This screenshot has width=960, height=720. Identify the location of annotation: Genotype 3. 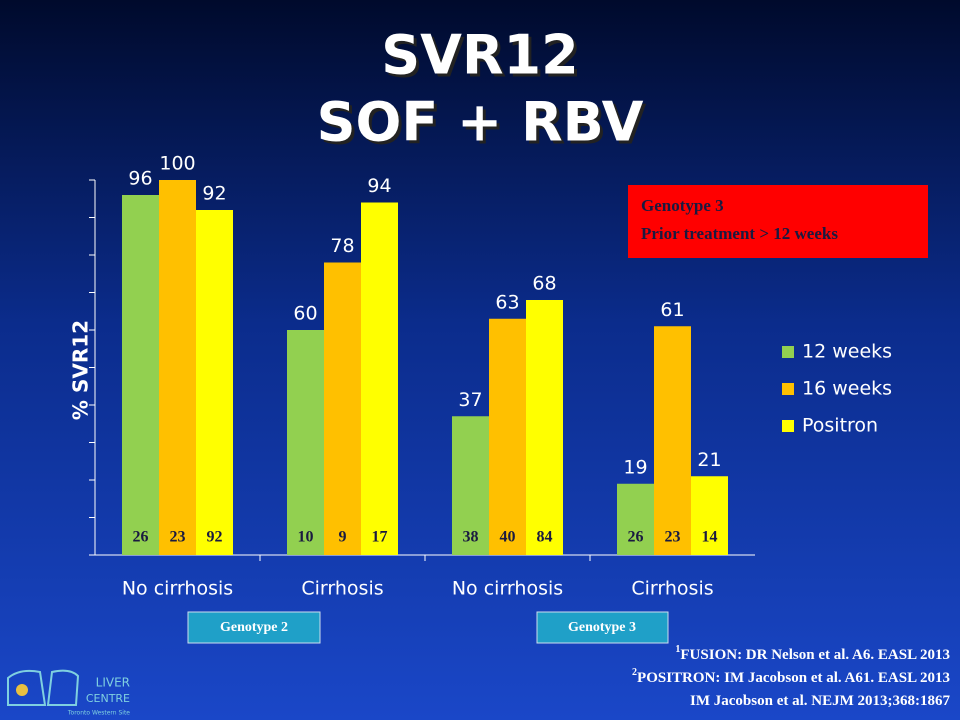
(682, 205).